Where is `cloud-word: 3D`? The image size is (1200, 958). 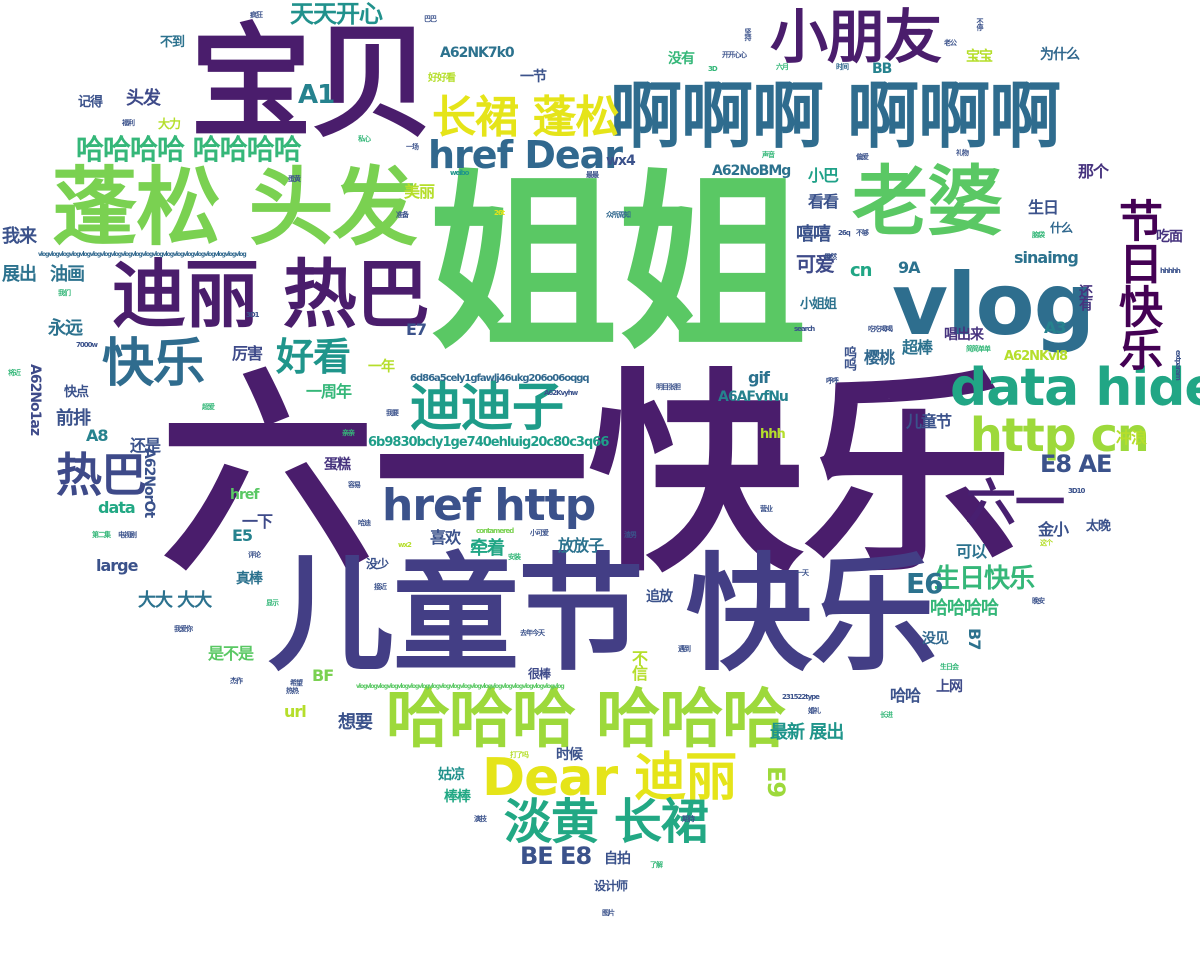
cloud-word: 3D is located at coordinates (713, 69).